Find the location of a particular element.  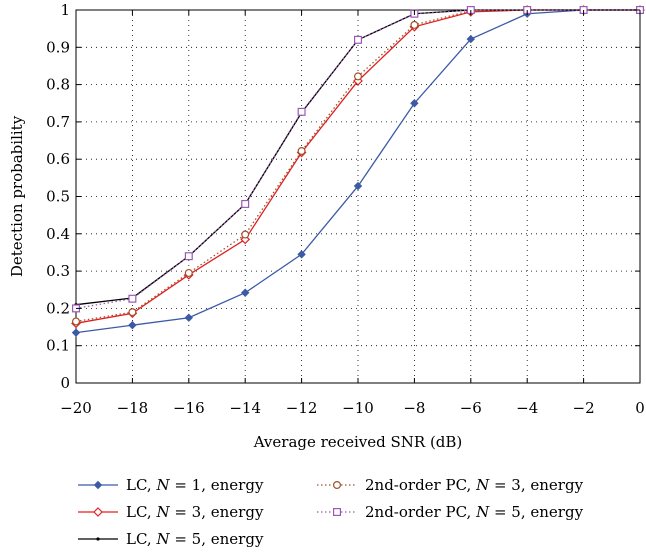

y-tick-label: 0.6 is located at coordinates (58, 159).